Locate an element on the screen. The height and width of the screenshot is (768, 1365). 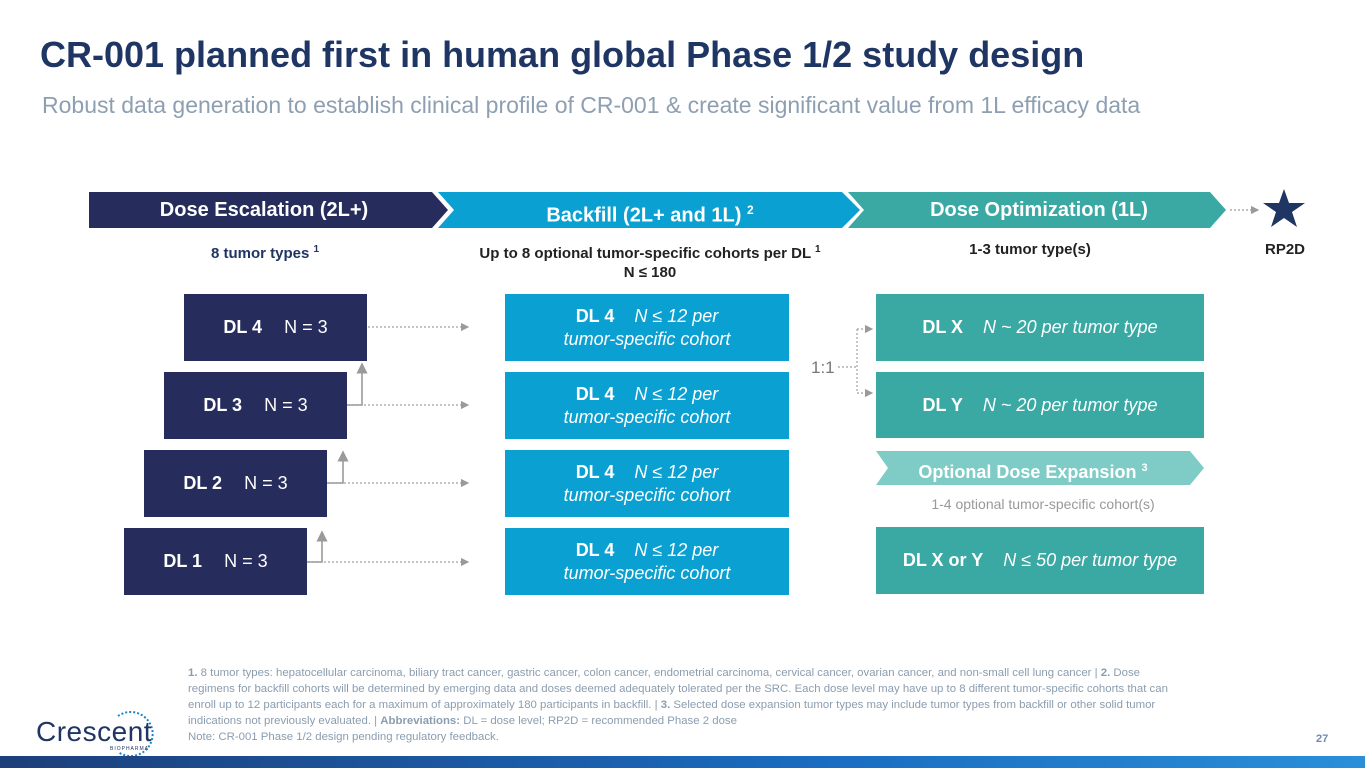
phase-backfill-label: Backfill (2L+ and 1L) 2 is located at coordinates (650, 215).